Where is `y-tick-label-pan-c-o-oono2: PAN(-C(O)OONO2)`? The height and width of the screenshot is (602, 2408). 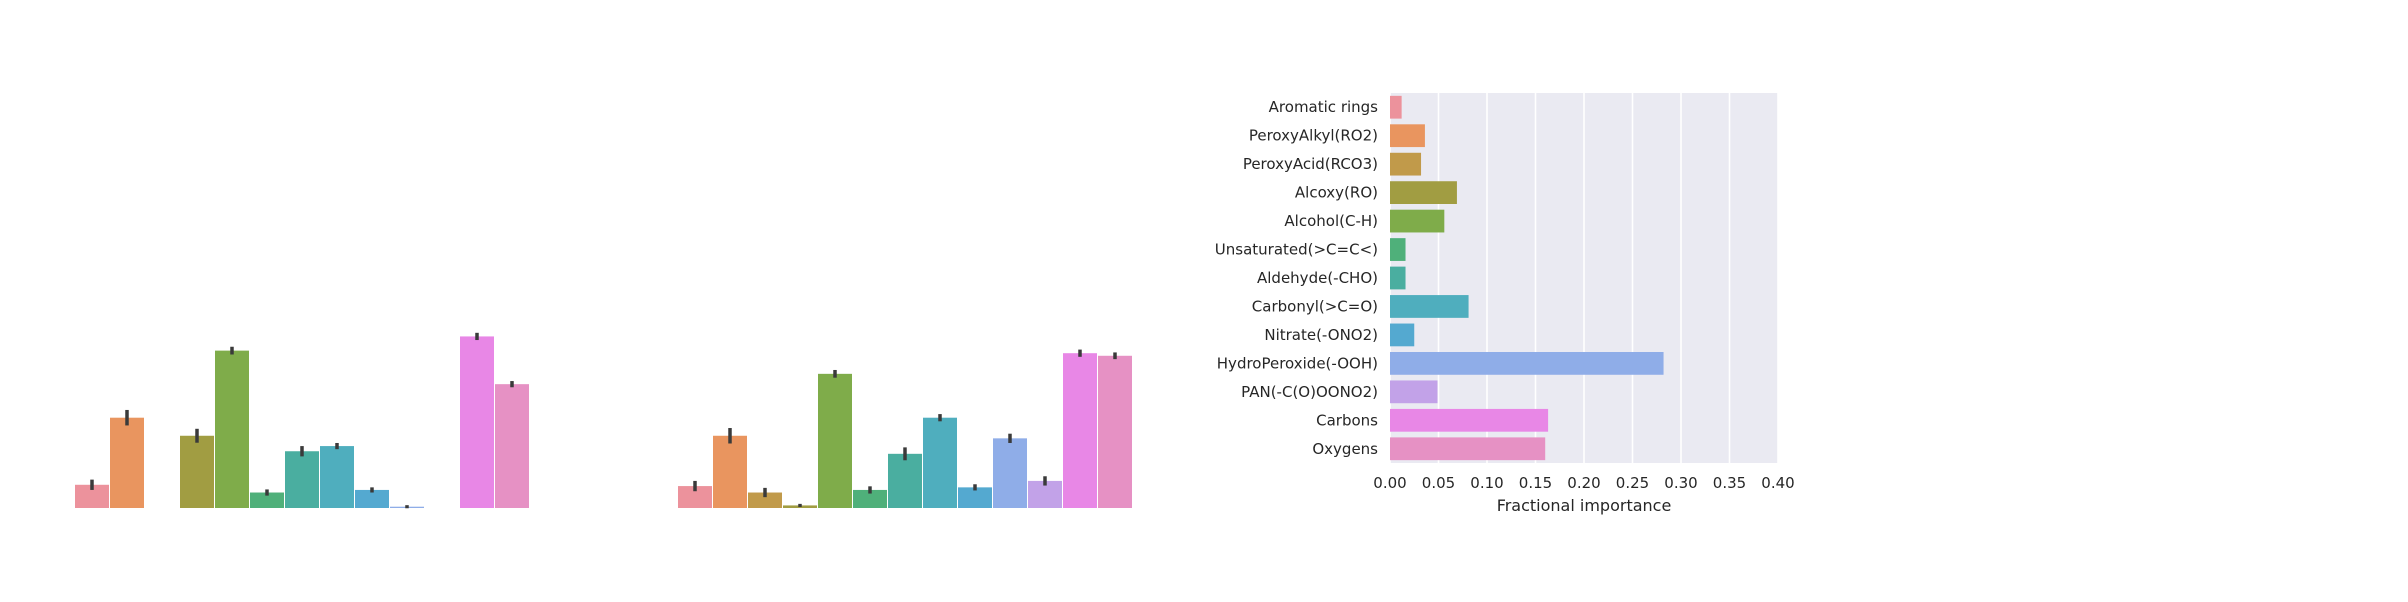 y-tick-label-pan-c-o-oono2: PAN(-C(O)OONO2) is located at coordinates (1309, 392).